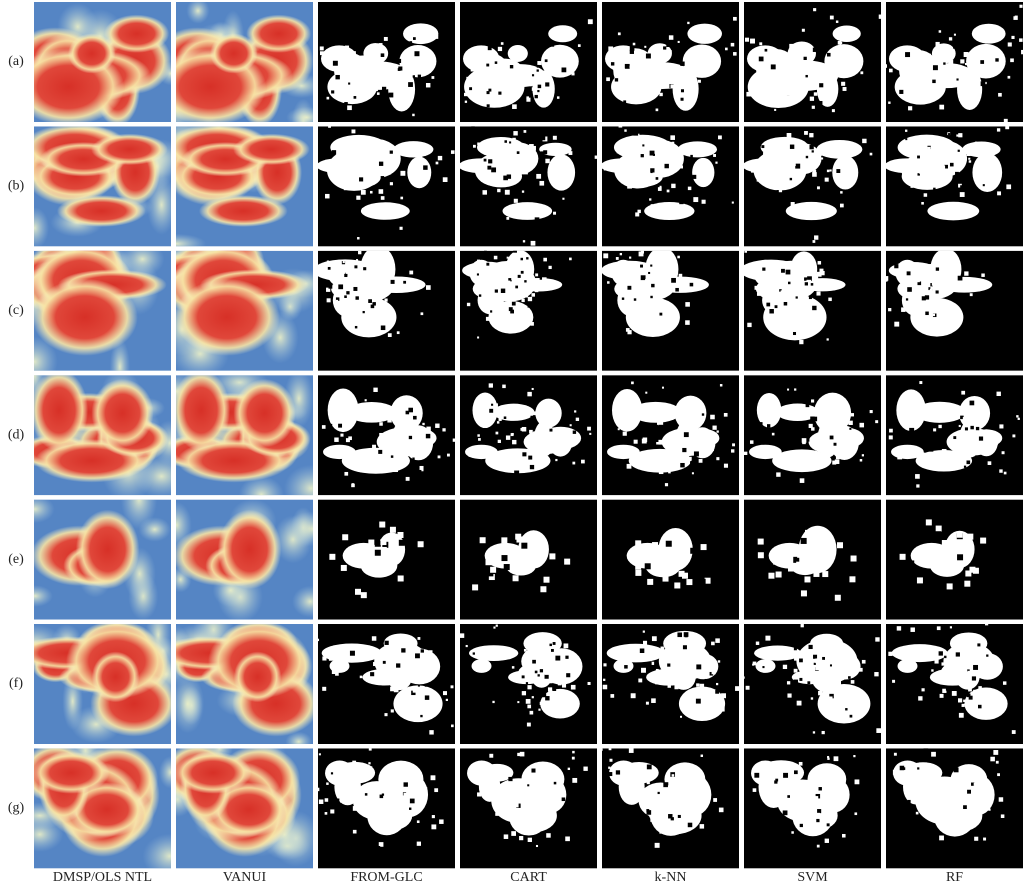 The image size is (1024, 888). What do you see at coordinates (203, 413) in the screenshot?
I see `light-blob` at bounding box center [203, 413].